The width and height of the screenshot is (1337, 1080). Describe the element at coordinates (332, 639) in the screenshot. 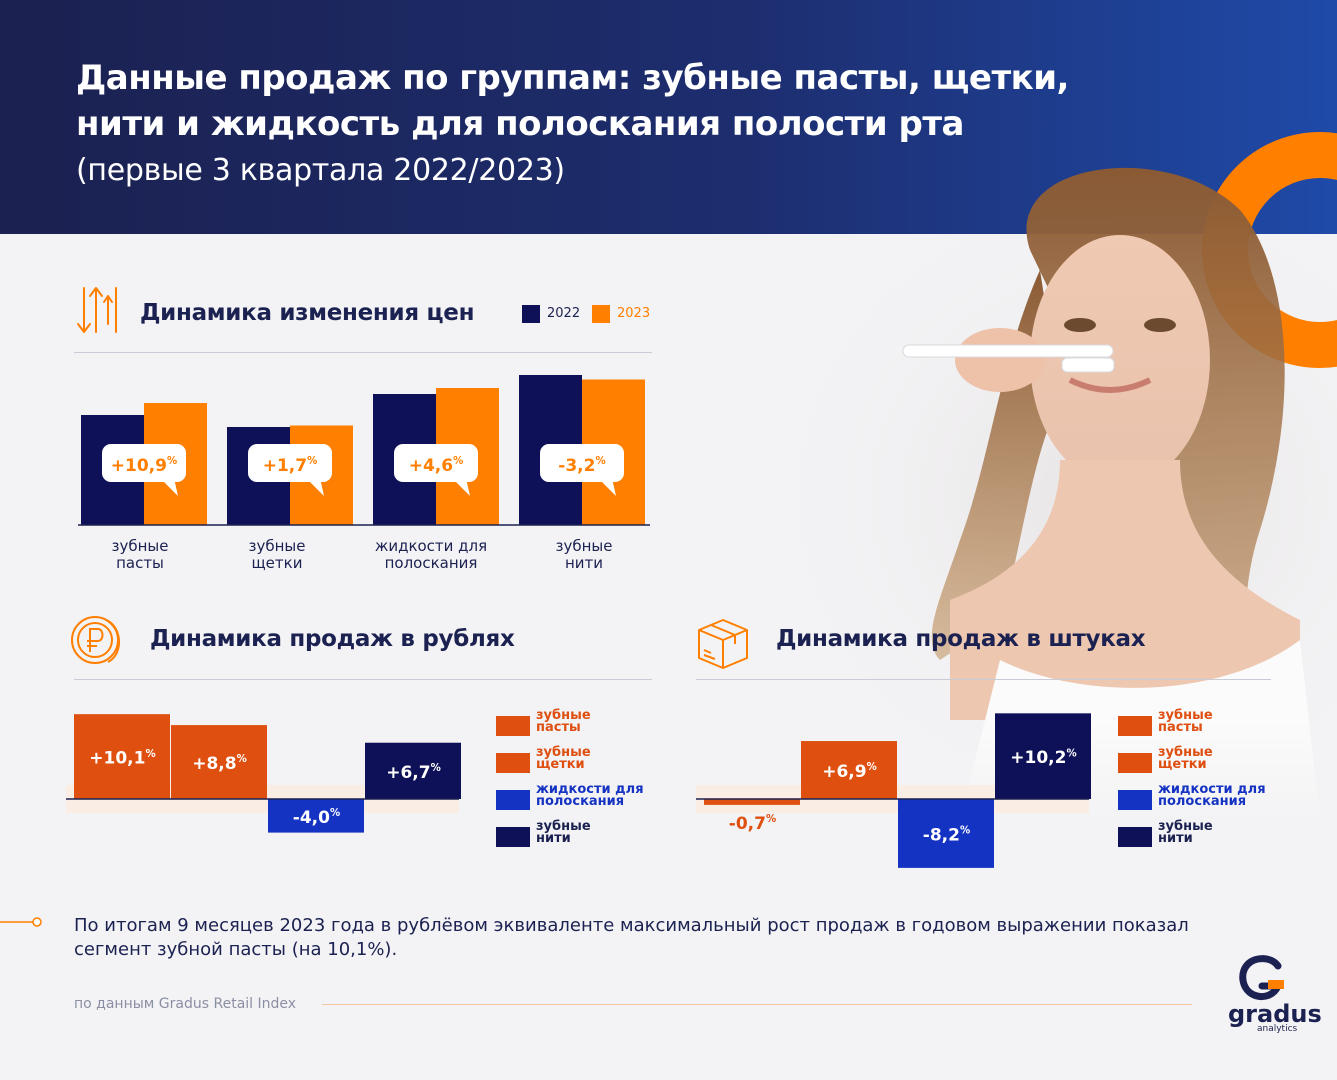

I see `rub-section-title: Динамика продаж в рублях` at that location.